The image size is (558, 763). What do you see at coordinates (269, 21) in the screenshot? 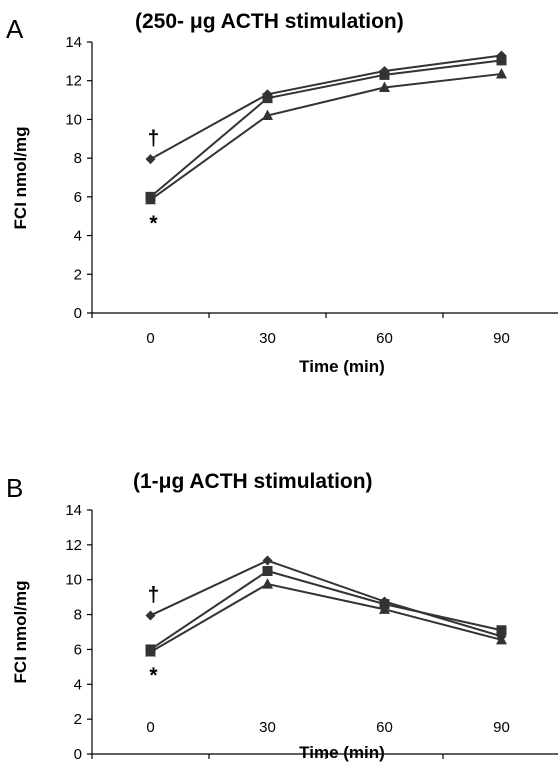
I see `chart-title: (250- μg ACTH stimulation)` at bounding box center [269, 21].